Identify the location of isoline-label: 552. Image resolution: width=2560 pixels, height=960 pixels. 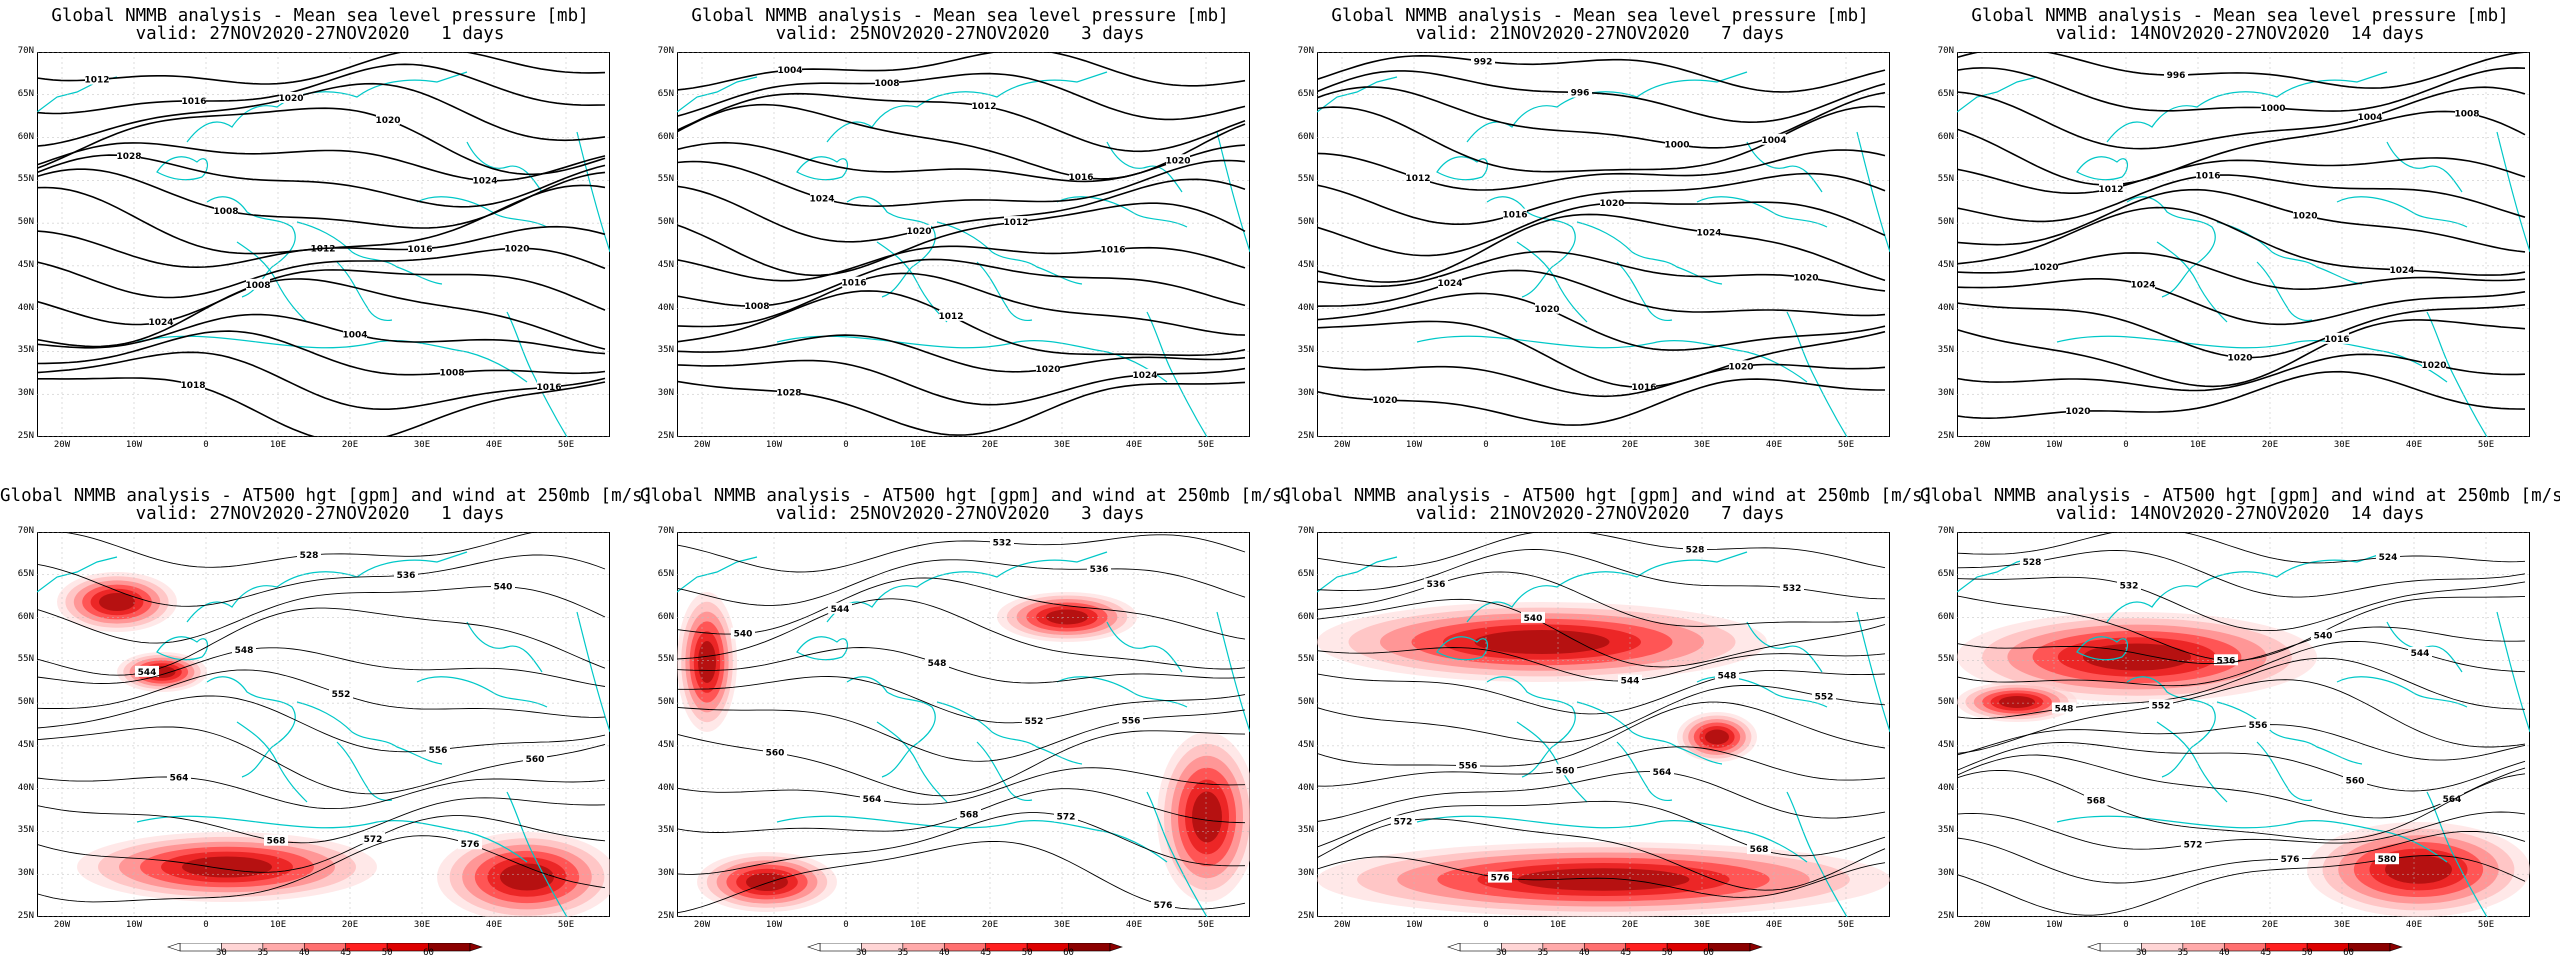
(1824, 698).